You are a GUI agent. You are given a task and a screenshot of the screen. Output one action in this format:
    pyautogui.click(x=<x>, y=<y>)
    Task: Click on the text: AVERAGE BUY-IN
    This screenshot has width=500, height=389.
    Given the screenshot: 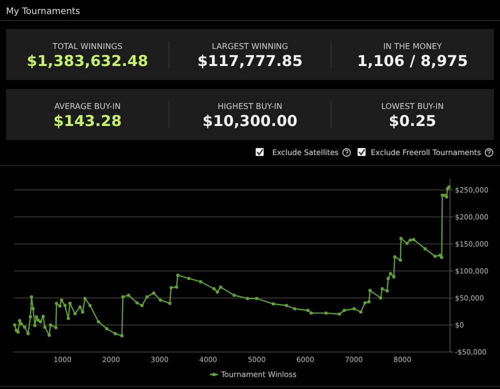 What is the action you would take?
    pyautogui.click(x=87, y=106)
    